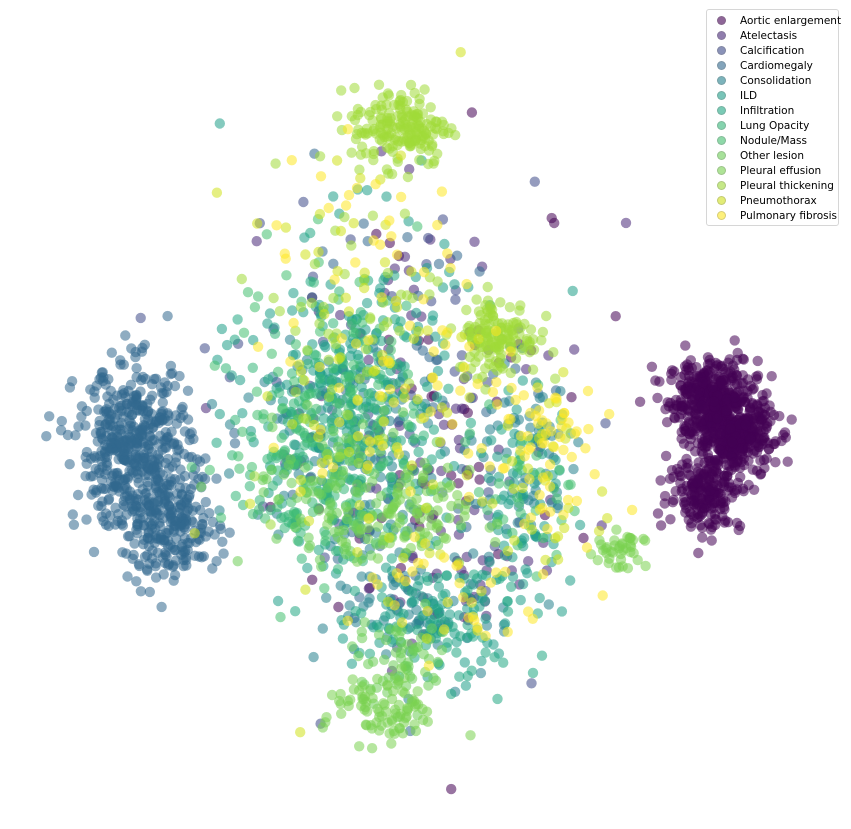 Image resolution: width=851 pixels, height=829 pixels. I want to click on legend-item: Aortic enlargement, so click(774, 20).